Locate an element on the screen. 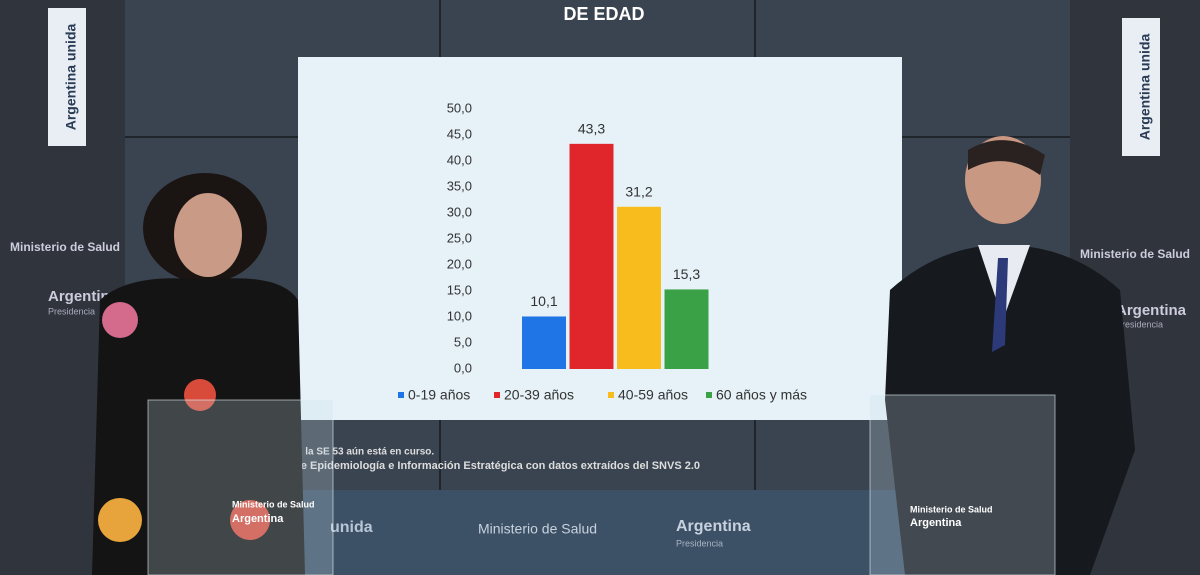 This screenshot has width=1200, height=575. value-label: 43,3 is located at coordinates (591, 129).